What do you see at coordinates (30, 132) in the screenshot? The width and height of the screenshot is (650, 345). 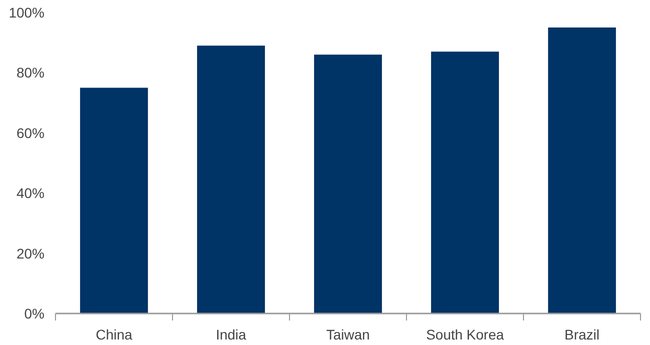 I see `y-tick-label: 60%` at bounding box center [30, 132].